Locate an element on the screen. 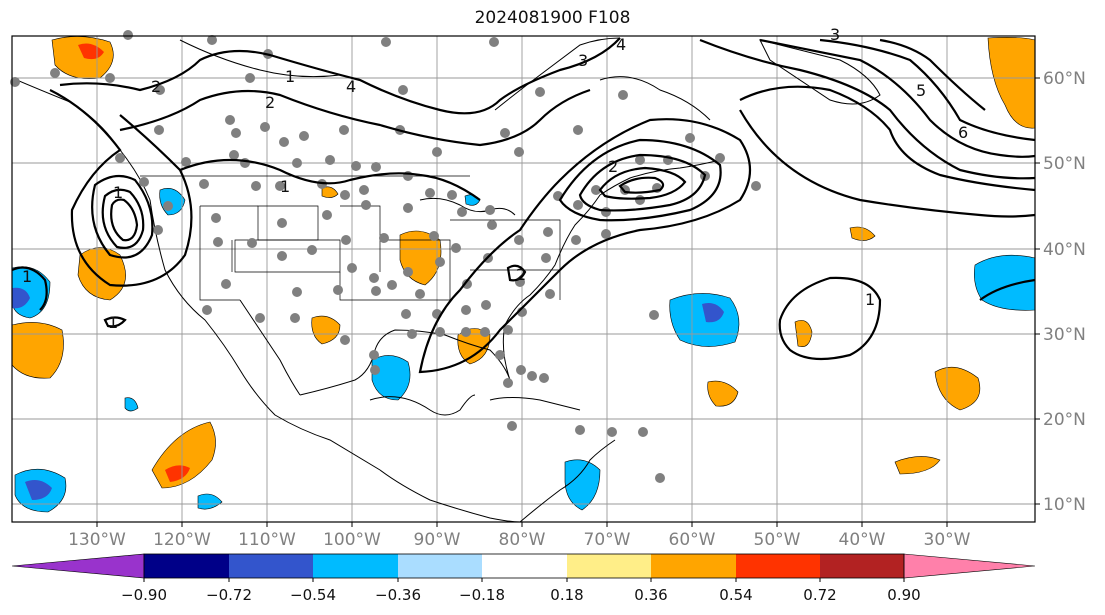 This screenshot has width=1105, height=615. lon-label: 70°W is located at coordinates (607, 540).